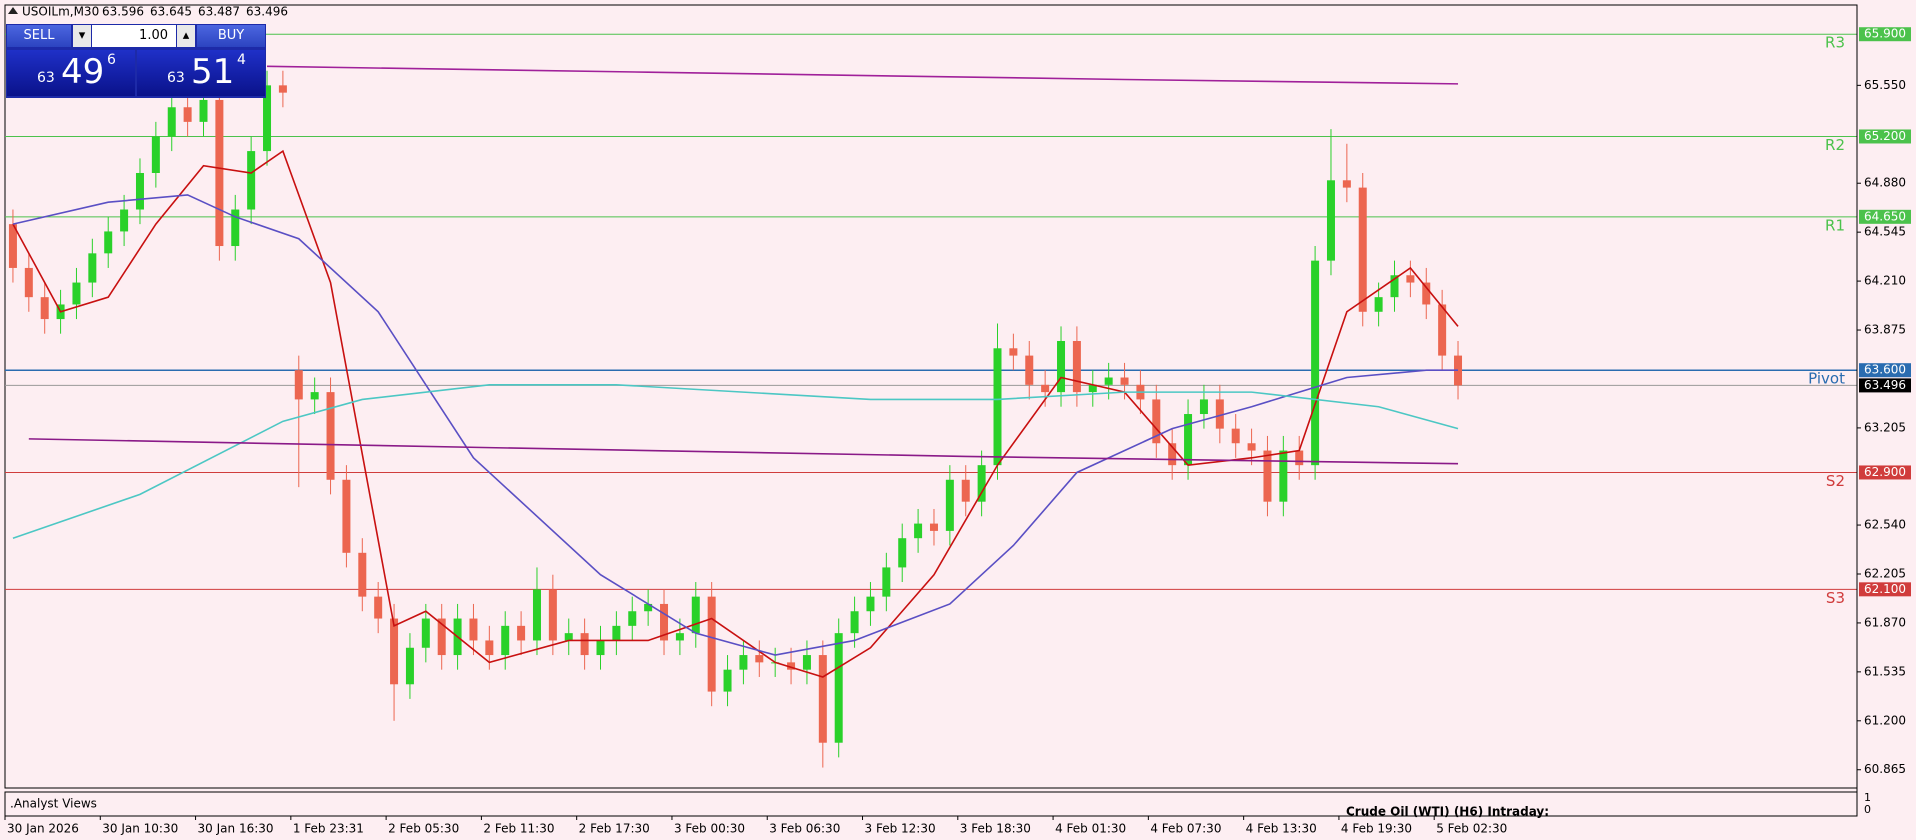 This screenshot has width=1916, height=840. What do you see at coordinates (171, 12) in the screenshot?
I see `header-high: 63.645` at bounding box center [171, 12].